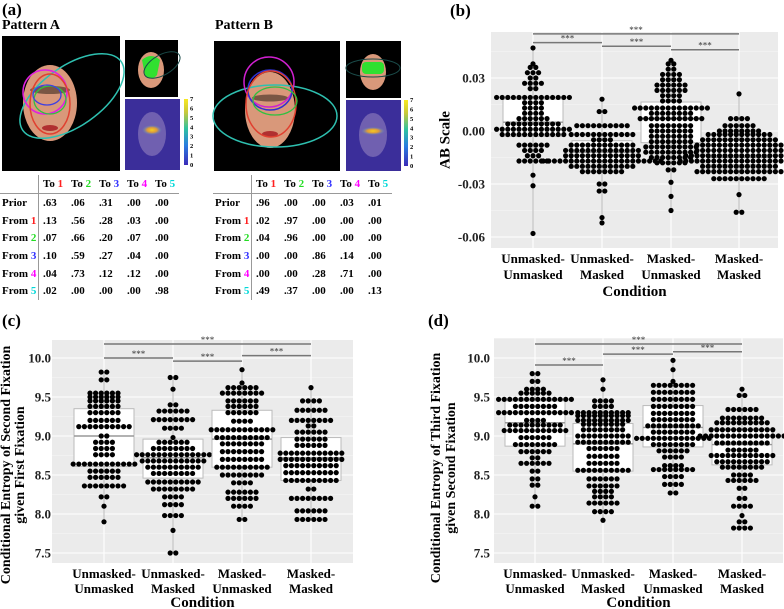  Describe the element at coordinates (43, 514) in the screenshot. I see `y-tick-label: 8.0` at that location.